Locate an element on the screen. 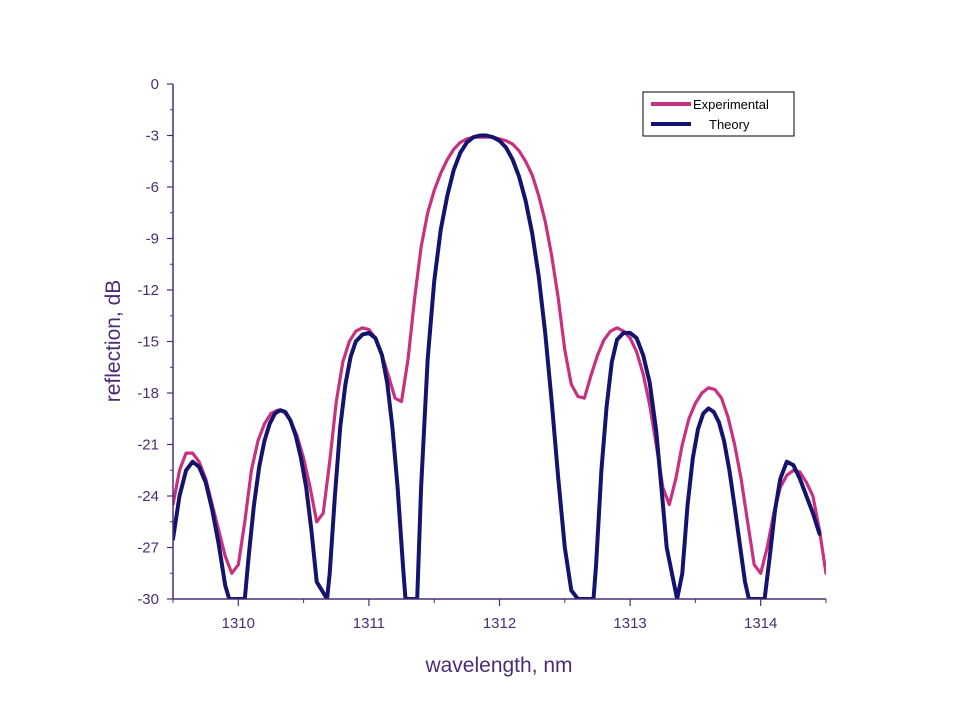  y-tick-label: 0 is located at coordinates (155, 84).